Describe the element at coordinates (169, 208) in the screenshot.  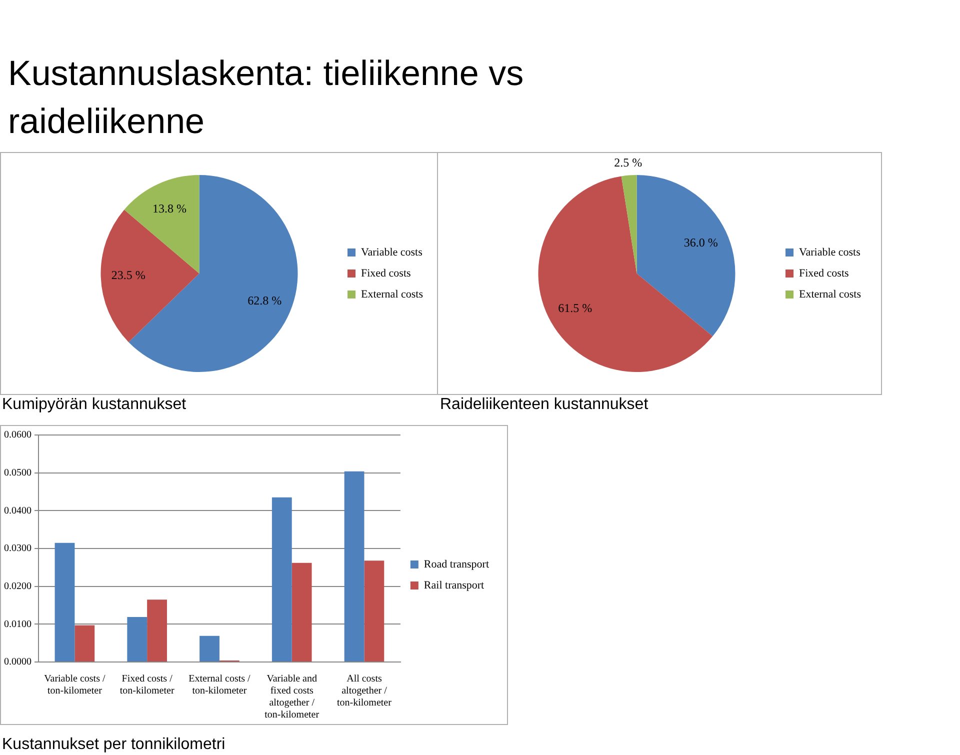
I see `data-label: 13.8 %` at that location.